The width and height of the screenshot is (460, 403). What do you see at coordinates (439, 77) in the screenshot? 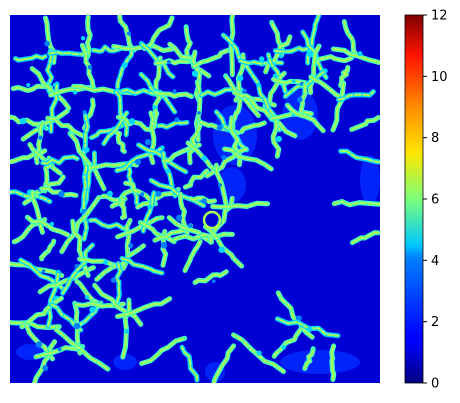
I see `colorbar-tick-label: 10` at bounding box center [439, 77].